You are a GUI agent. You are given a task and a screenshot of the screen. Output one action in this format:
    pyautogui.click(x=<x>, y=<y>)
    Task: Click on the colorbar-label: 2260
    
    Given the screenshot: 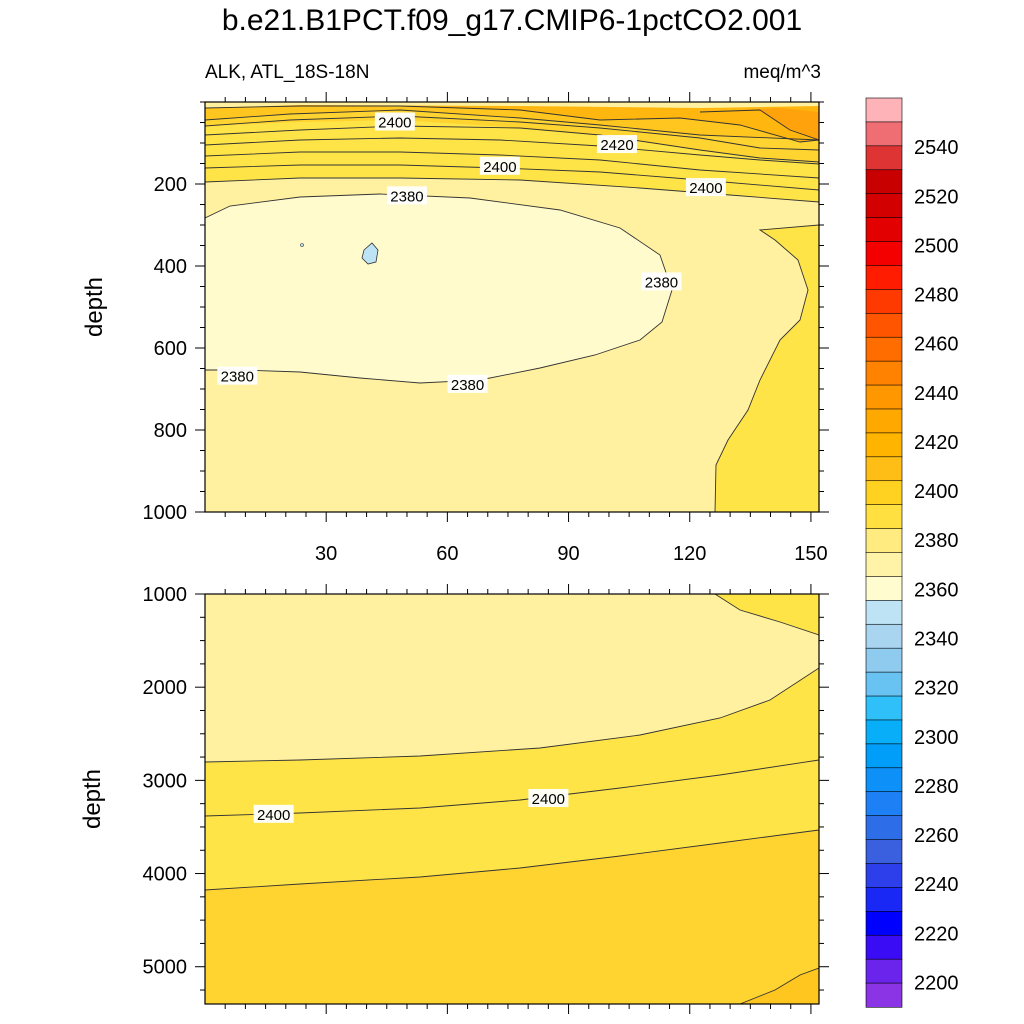 What is the action you would take?
    pyautogui.click(x=936, y=836)
    